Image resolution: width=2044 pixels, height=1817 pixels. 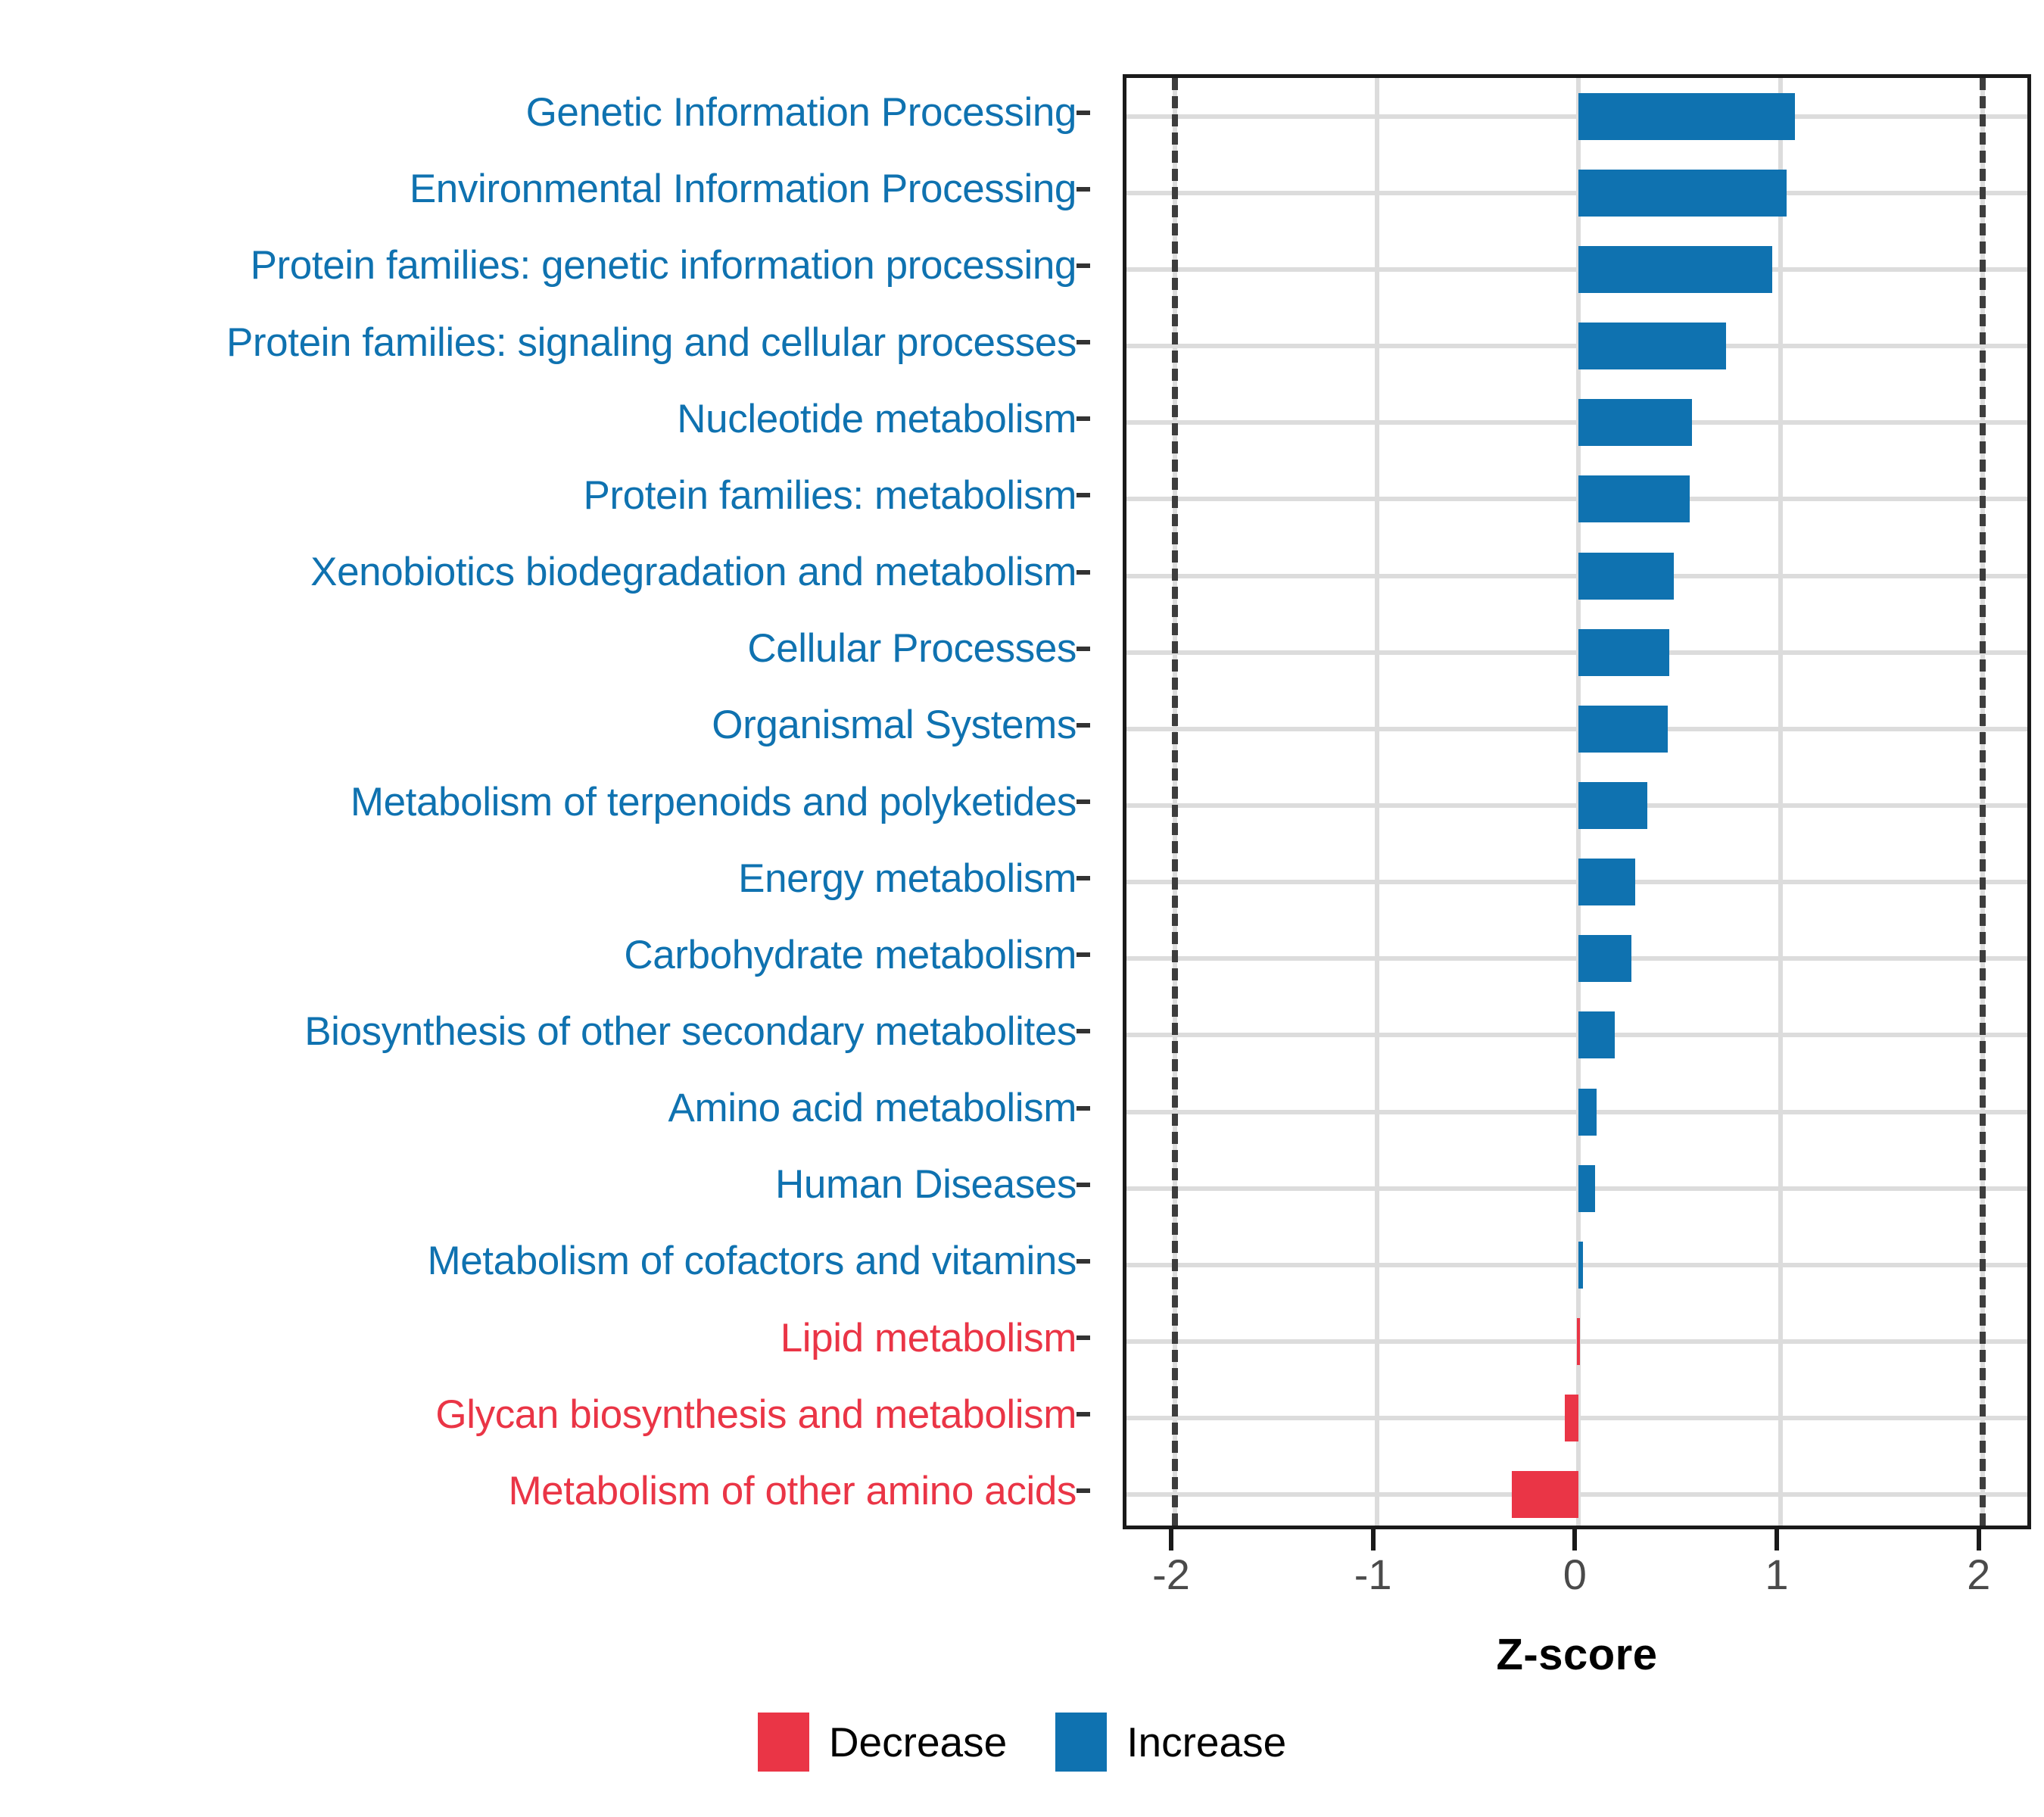 What do you see at coordinates (743, 189) in the screenshot?
I see `y-axis-tick-label: Environmental Information Processing` at bounding box center [743, 189].